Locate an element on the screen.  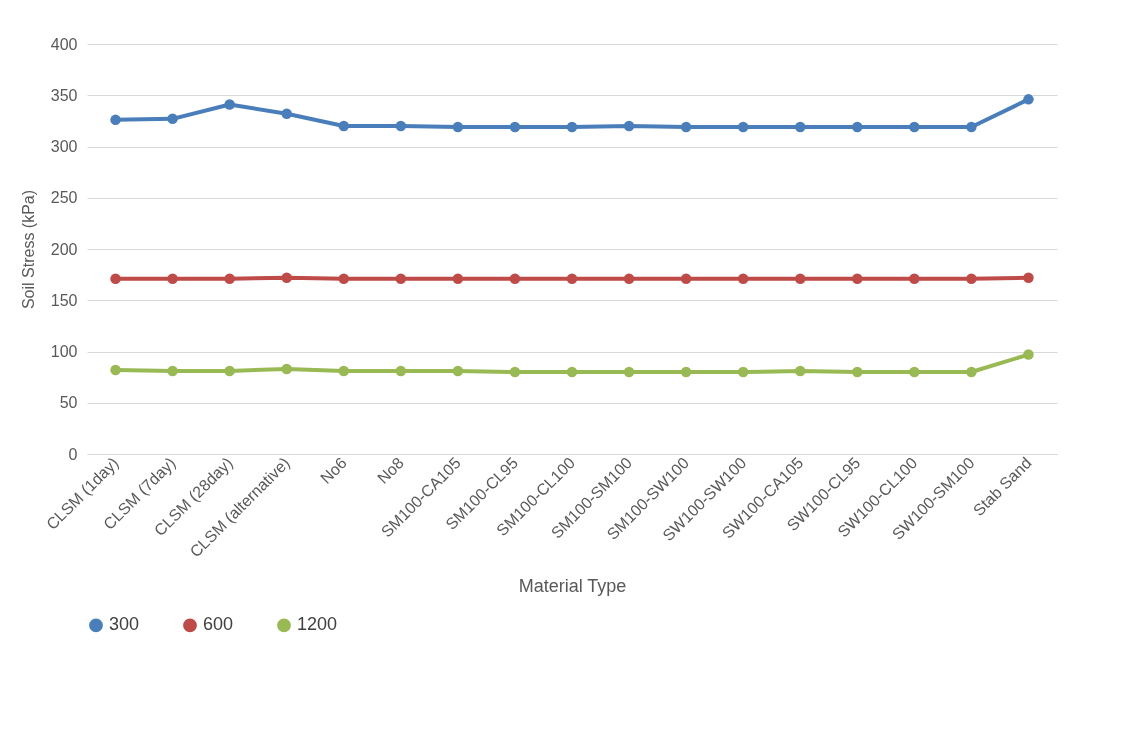
y-tick-label: 0 is located at coordinates (73, 454).